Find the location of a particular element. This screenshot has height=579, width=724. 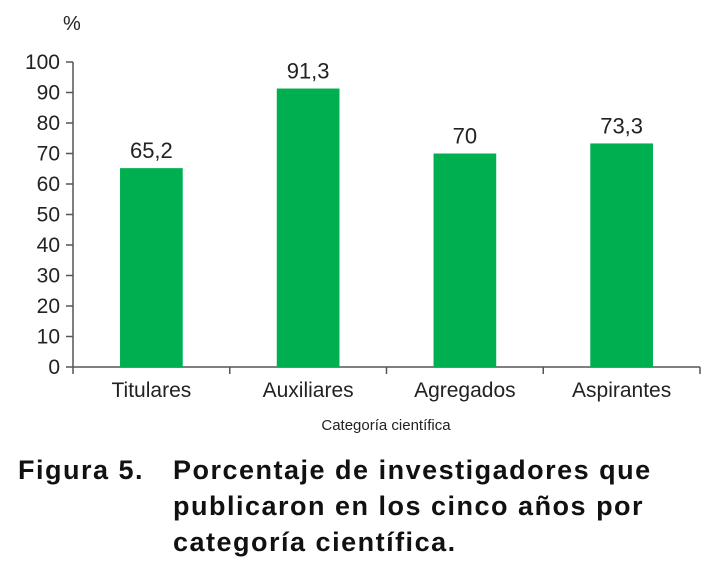

x-category-label: Titulares is located at coordinates (152, 390).